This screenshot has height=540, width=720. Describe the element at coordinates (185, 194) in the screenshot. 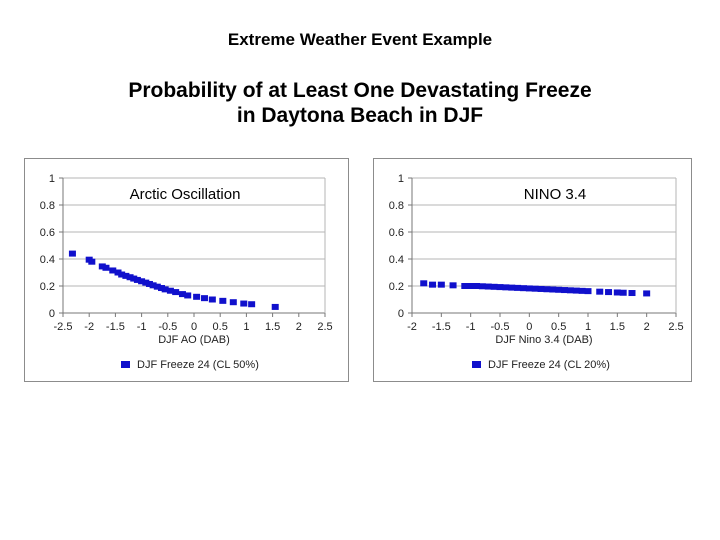

I see `chart-overlay-label: Arctic Oscillation` at that location.